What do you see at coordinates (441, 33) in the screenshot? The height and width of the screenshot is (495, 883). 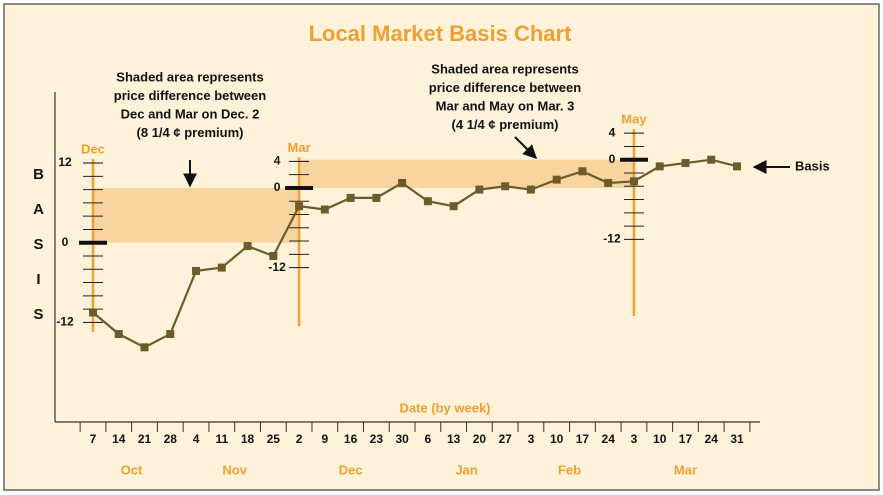 I see `chart-title: Local Market Basis Chart` at bounding box center [441, 33].